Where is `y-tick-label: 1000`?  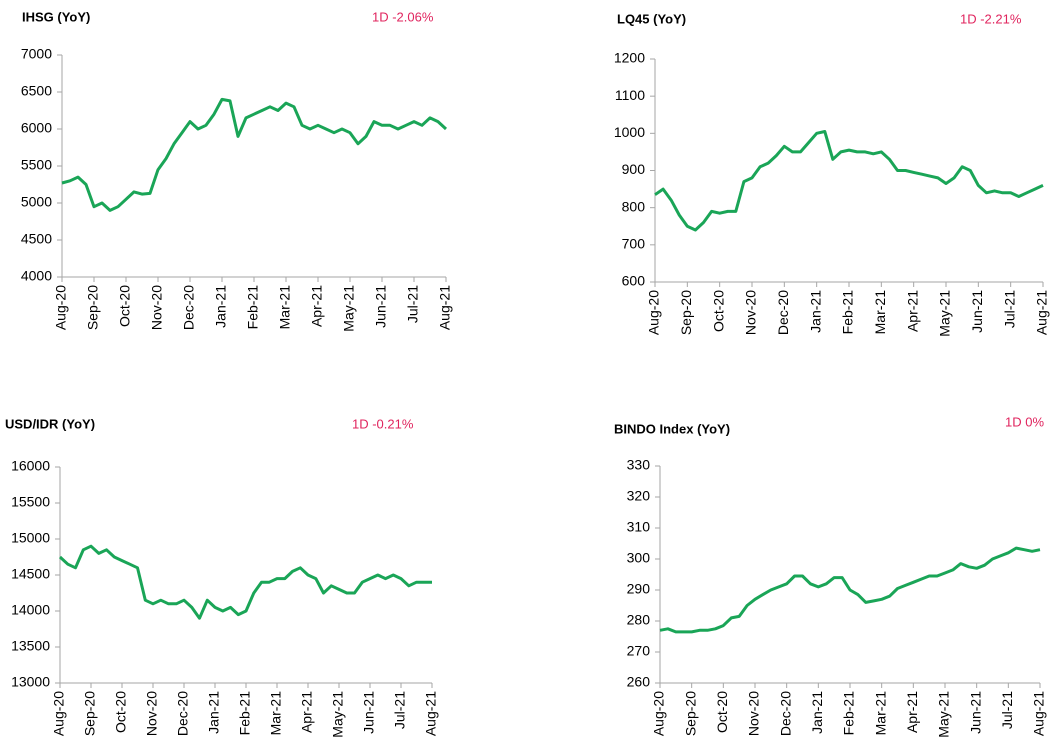
y-tick-label: 1000 is located at coordinates (629, 132).